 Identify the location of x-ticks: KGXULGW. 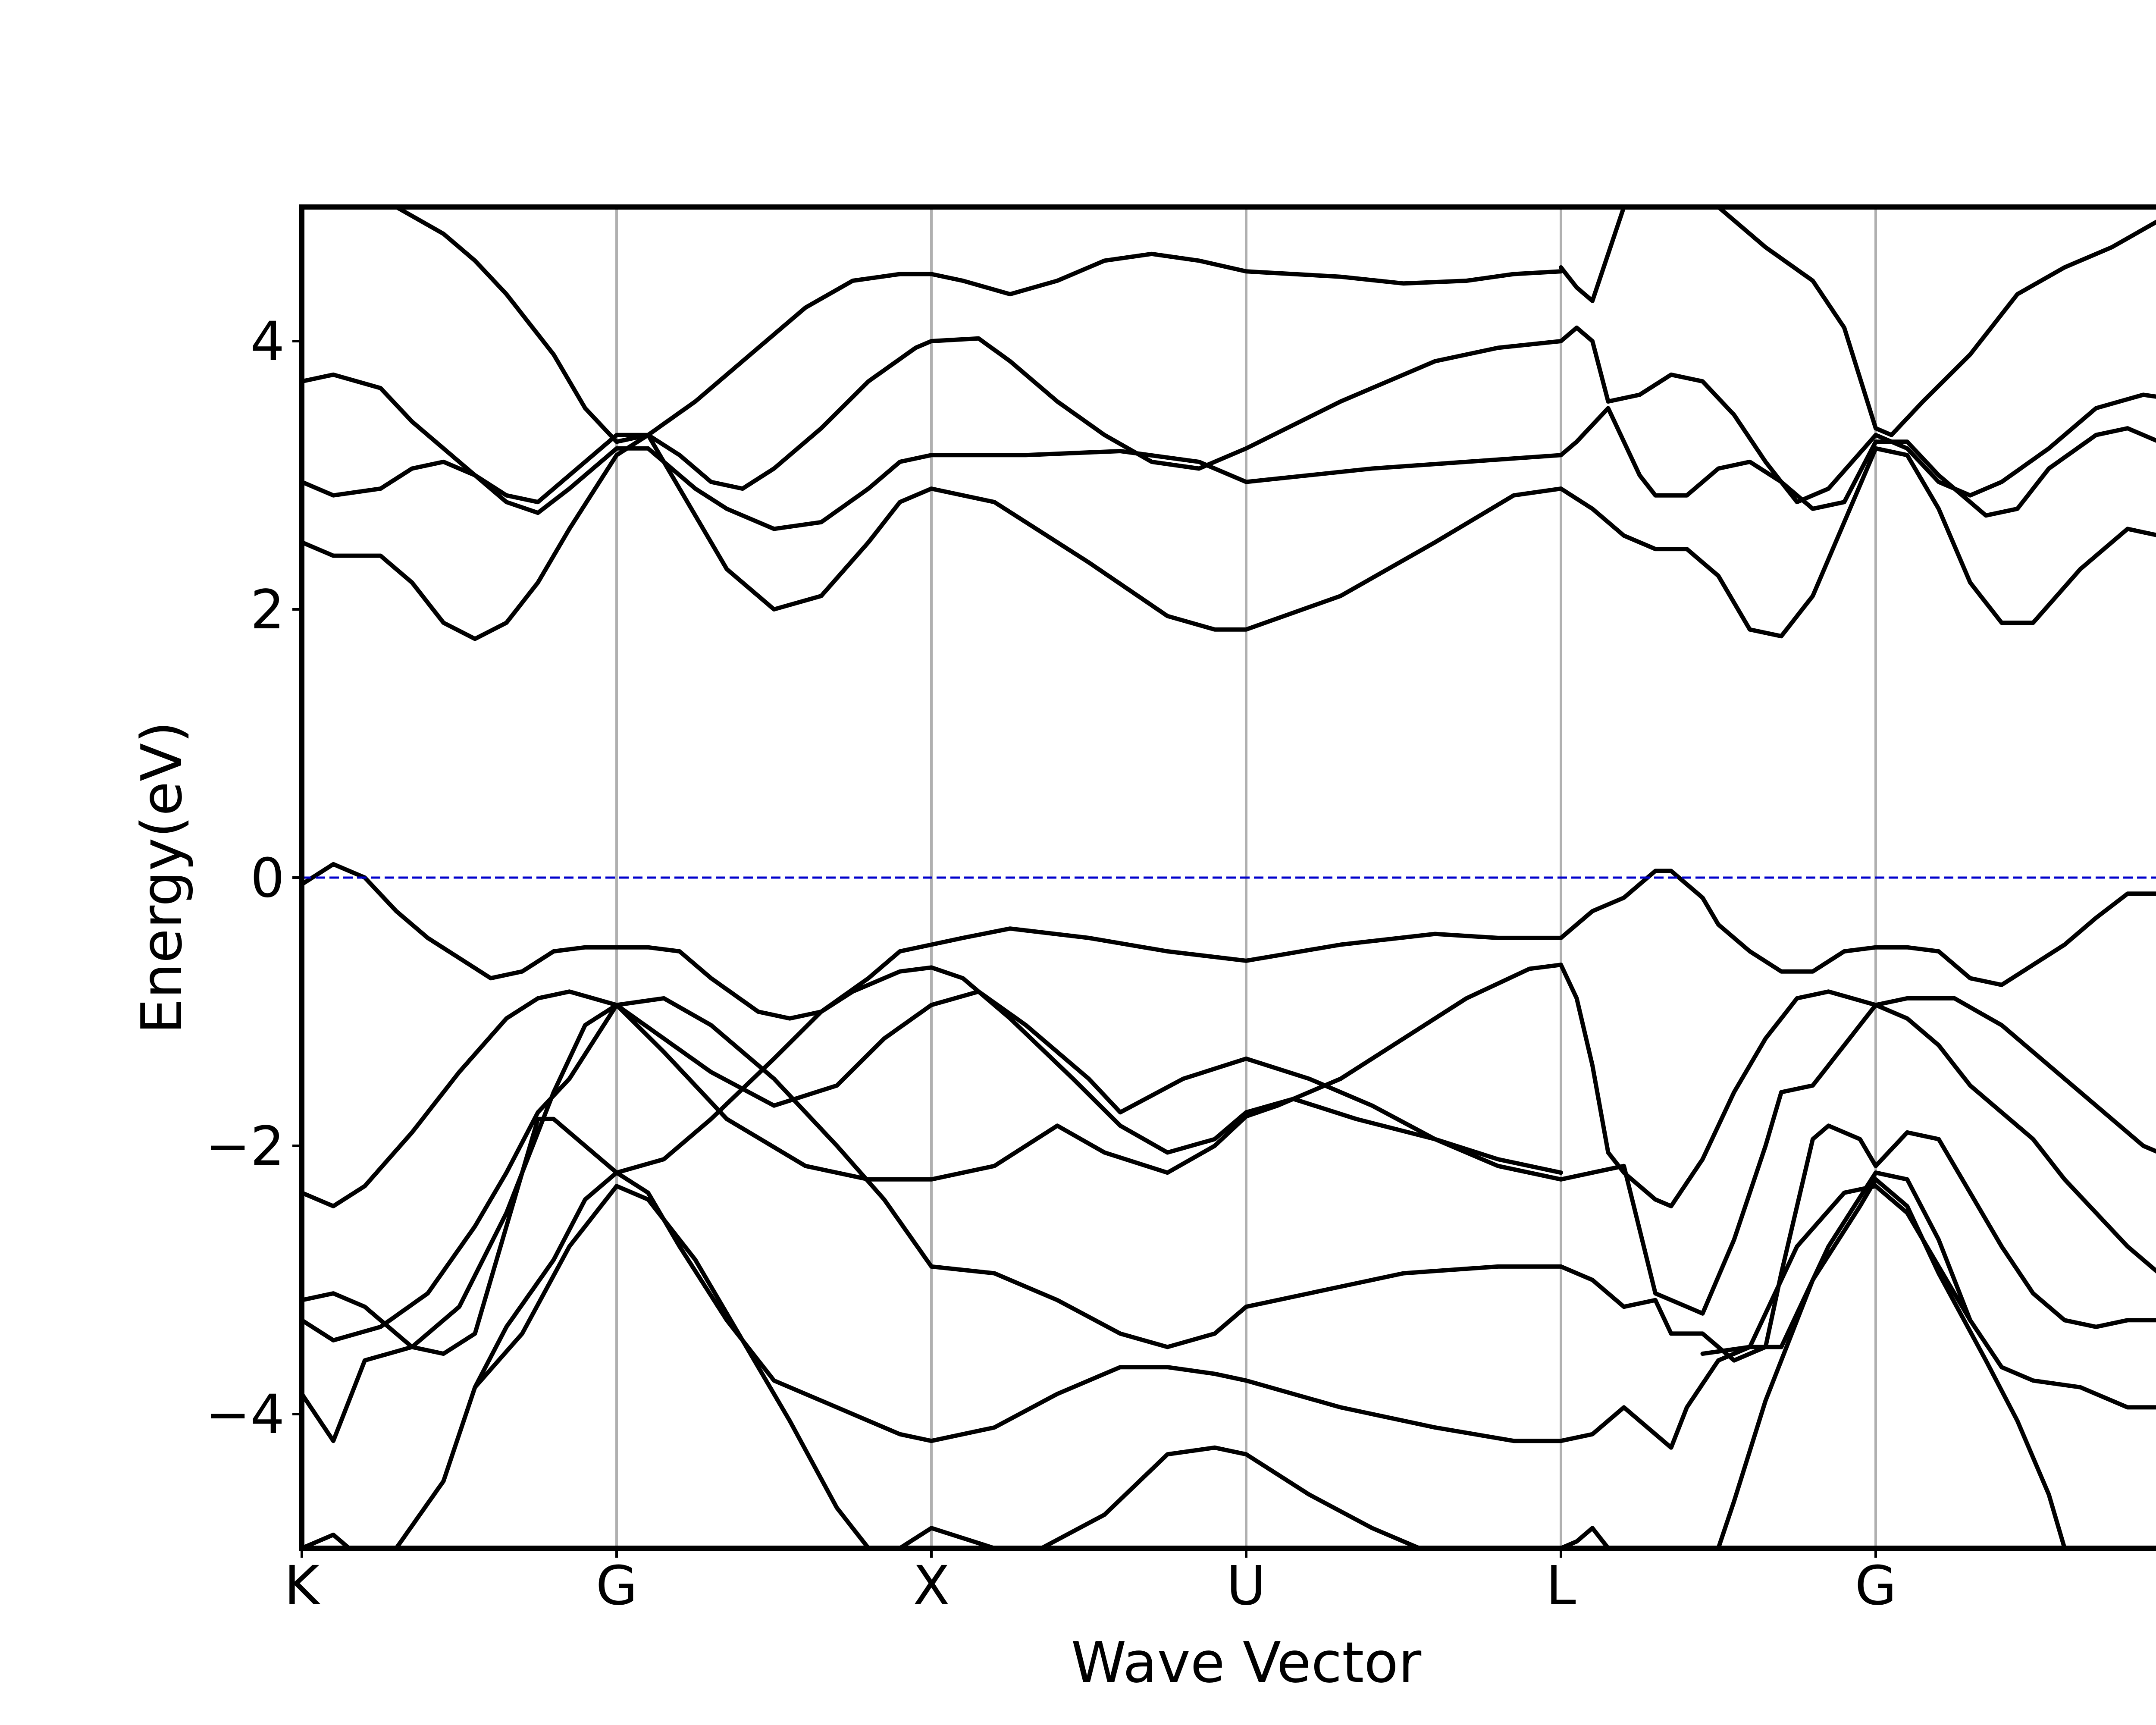
(1090, 1583).